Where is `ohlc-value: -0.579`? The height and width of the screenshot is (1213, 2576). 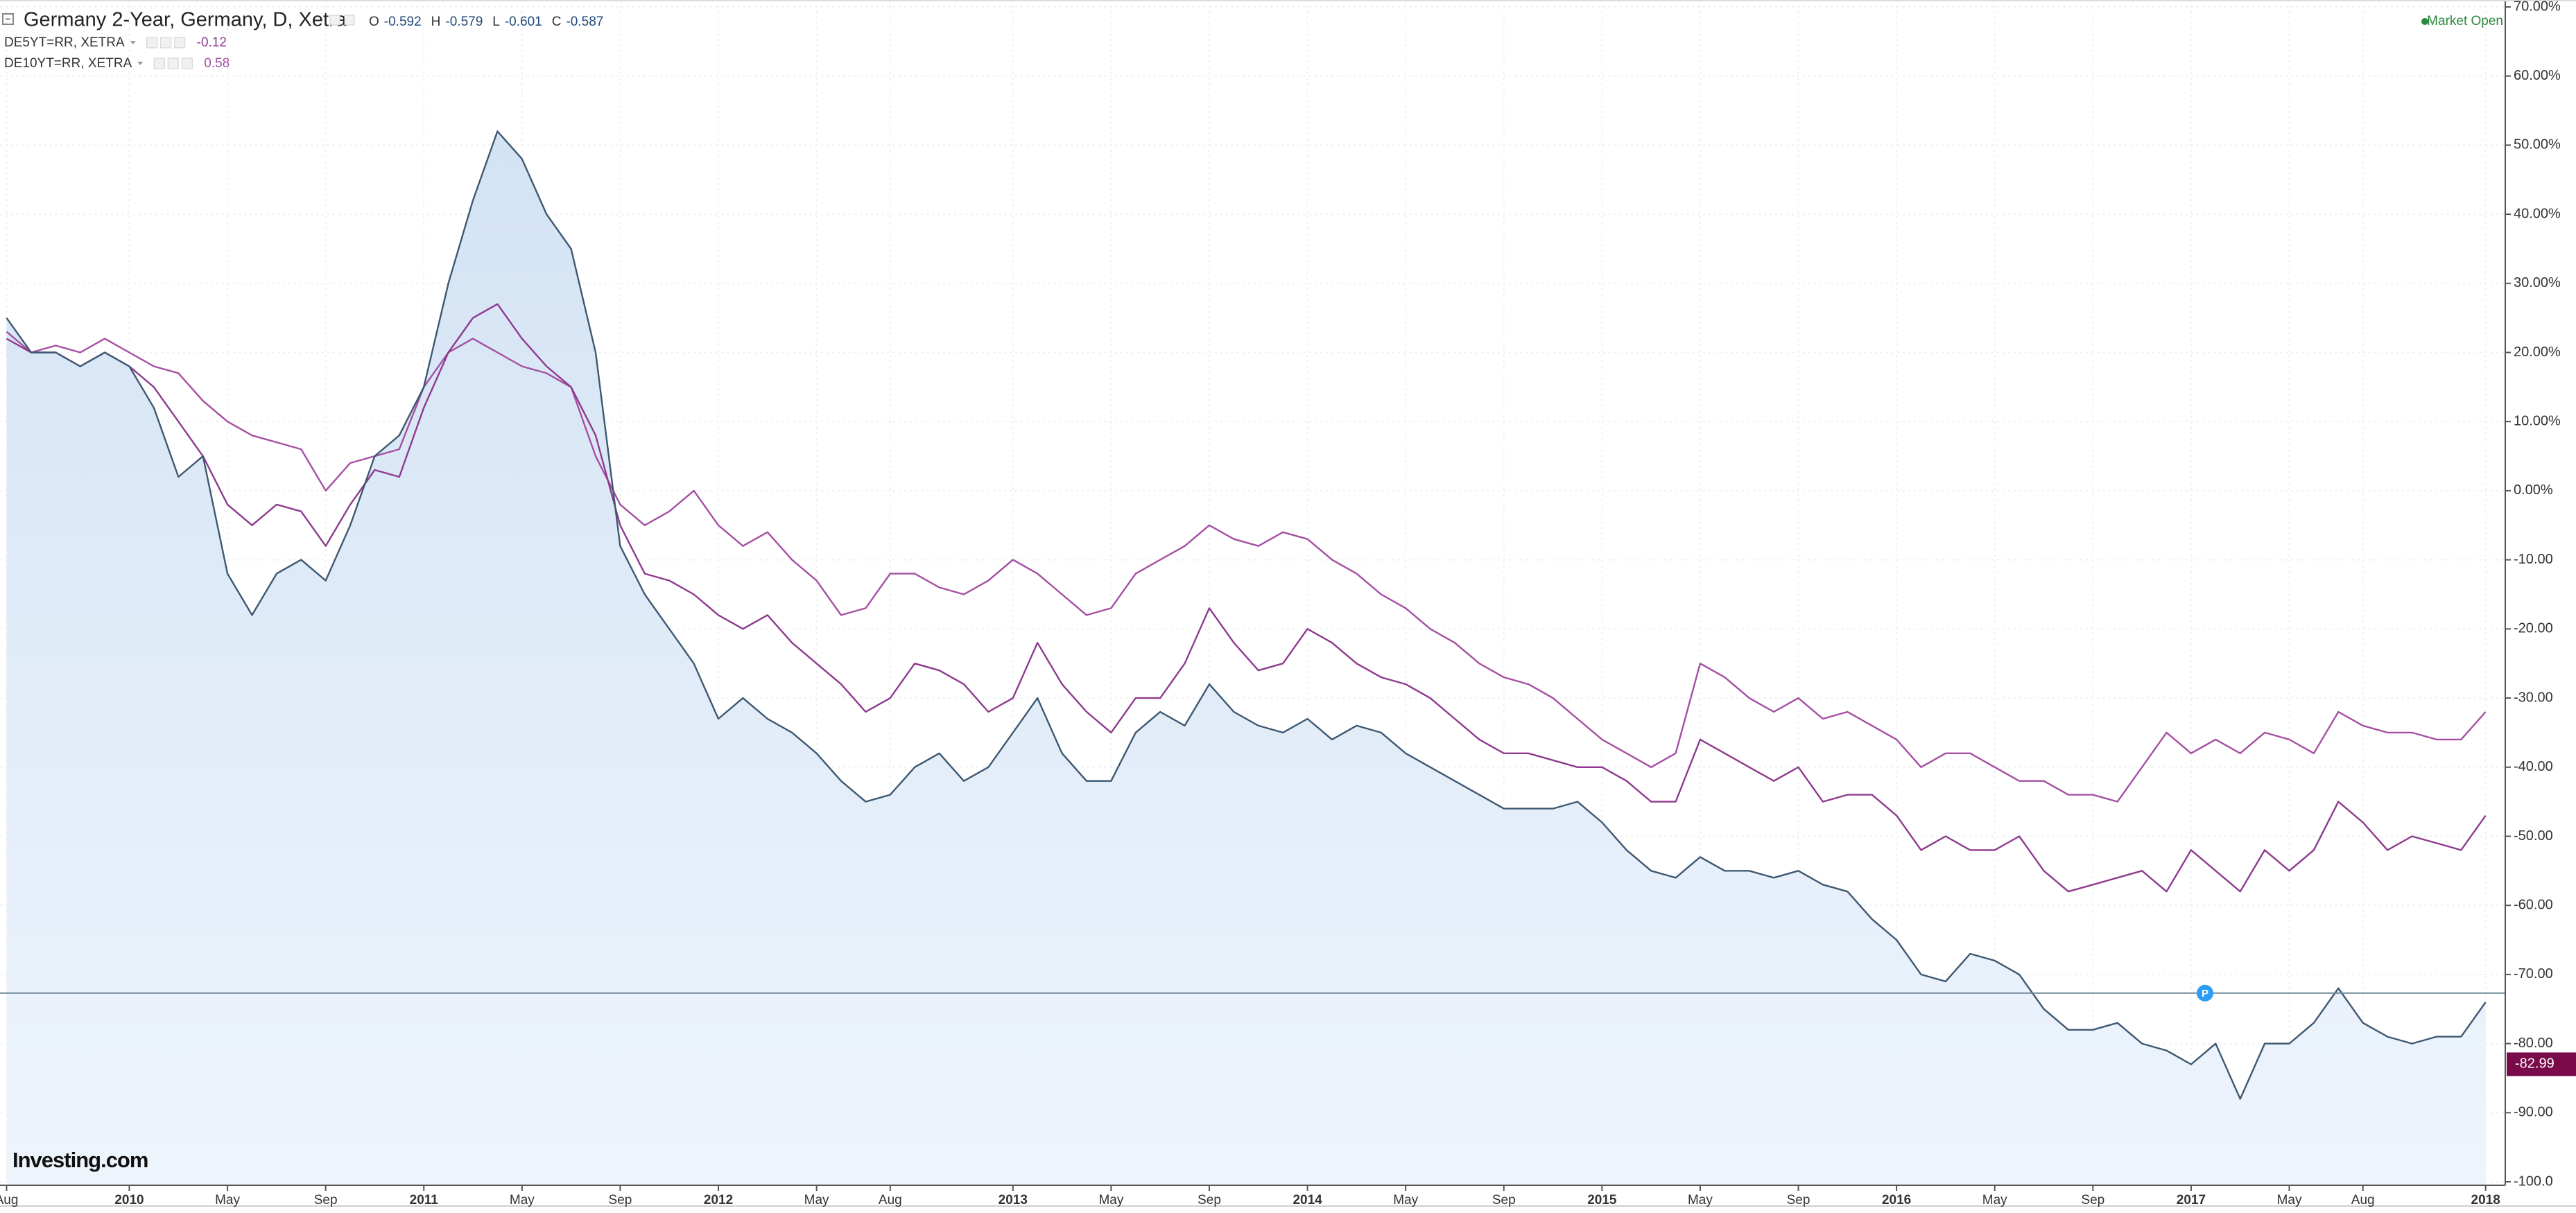 ohlc-value: -0.579 is located at coordinates (464, 22).